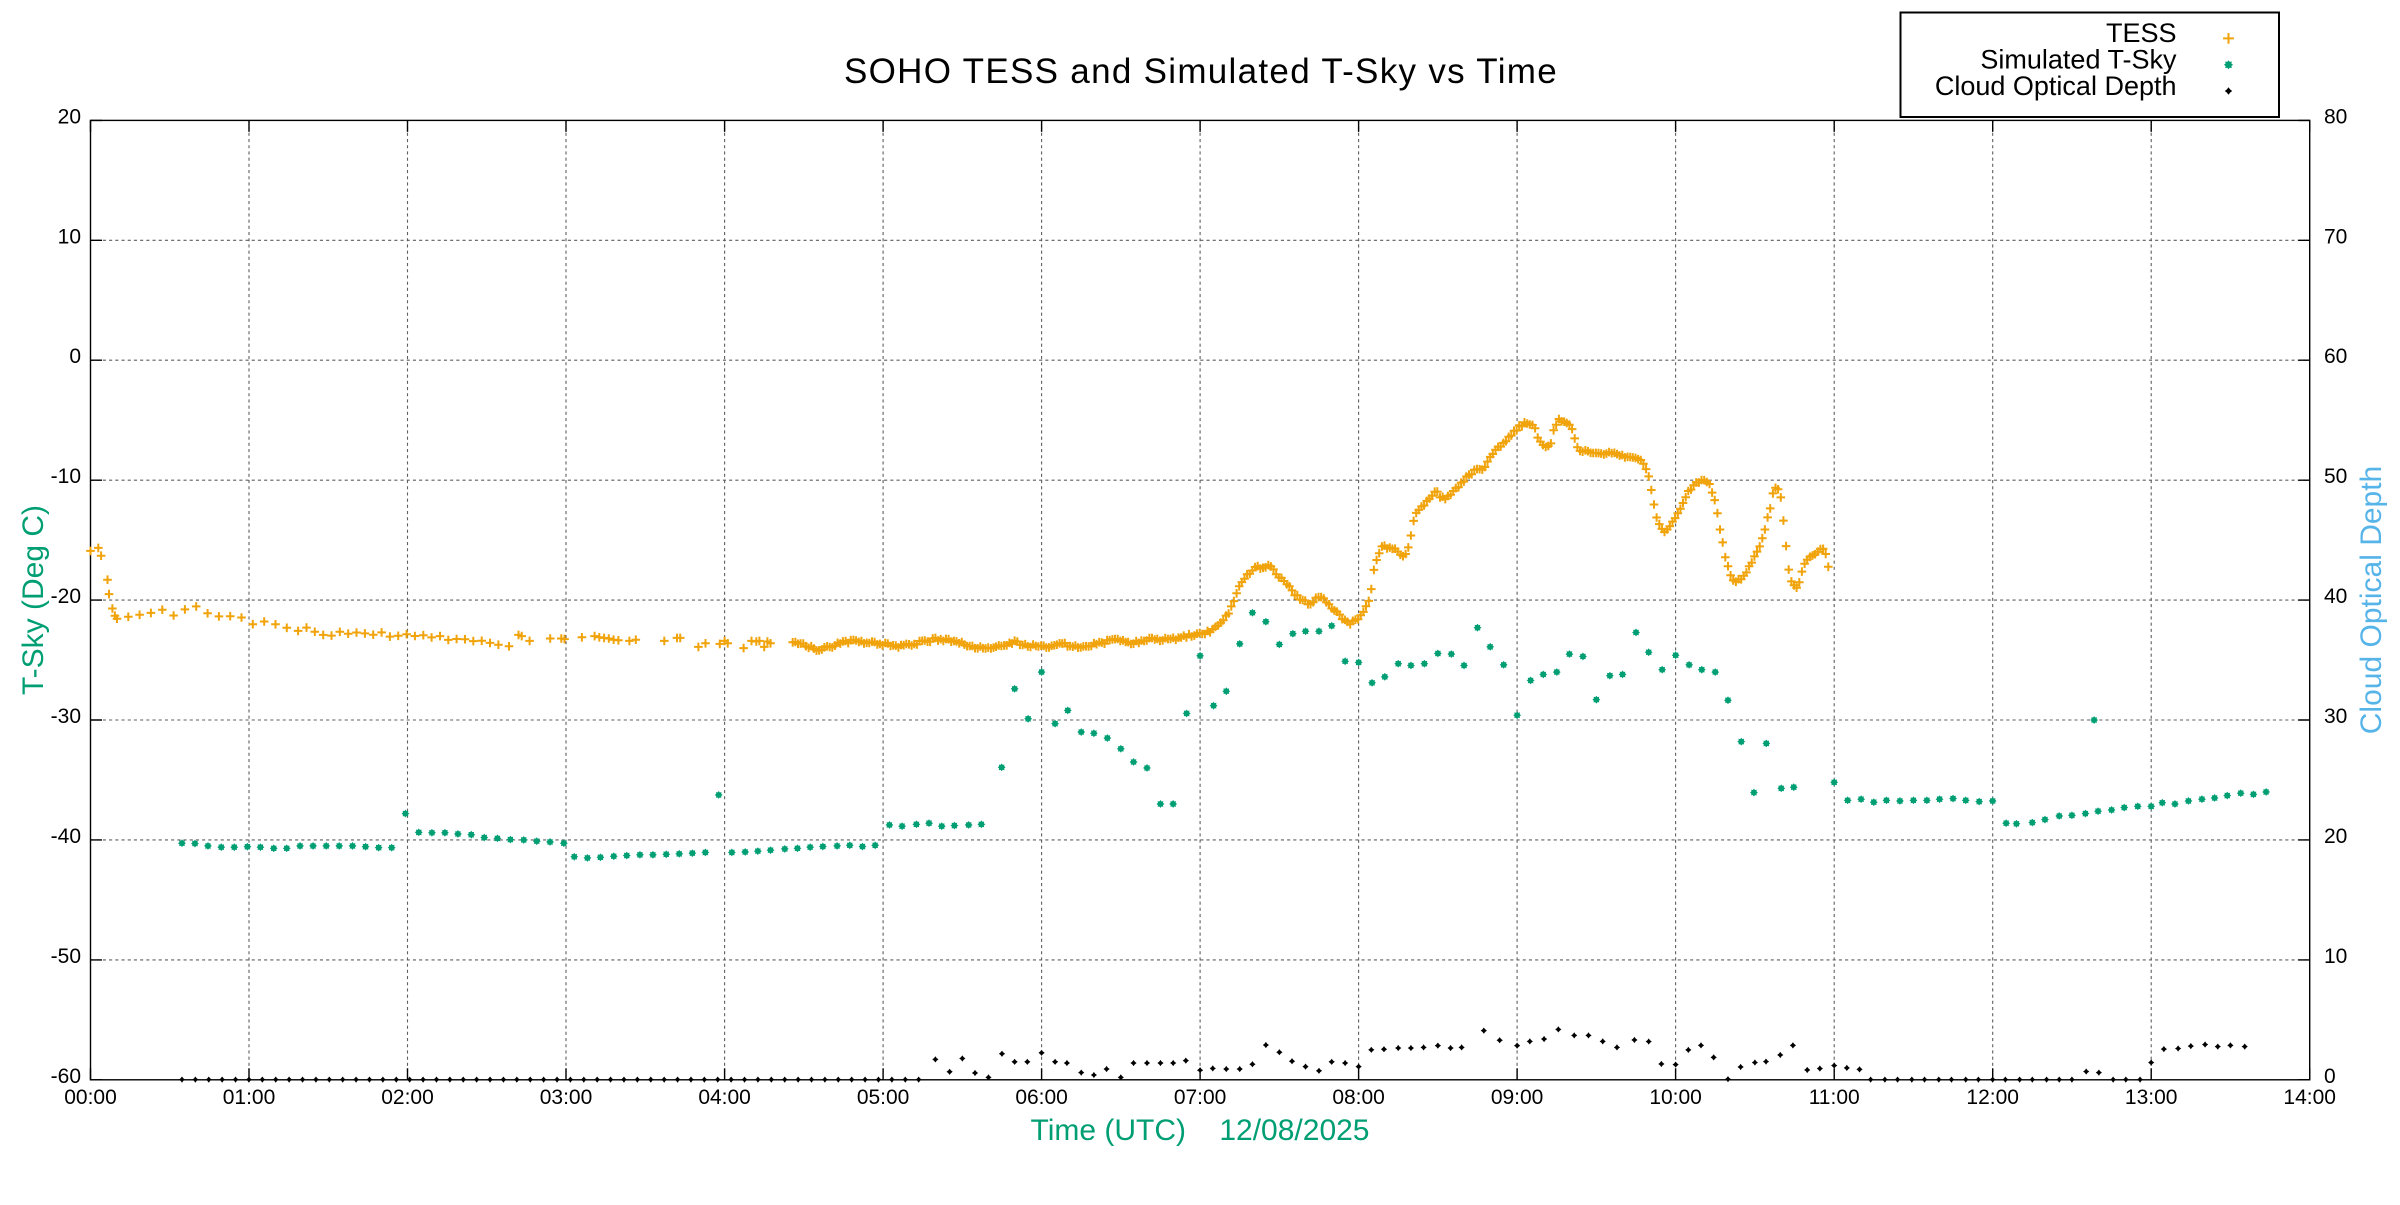  Describe the element at coordinates (2151, 1097) in the screenshot. I see `svg-text: 13:00` at that location.